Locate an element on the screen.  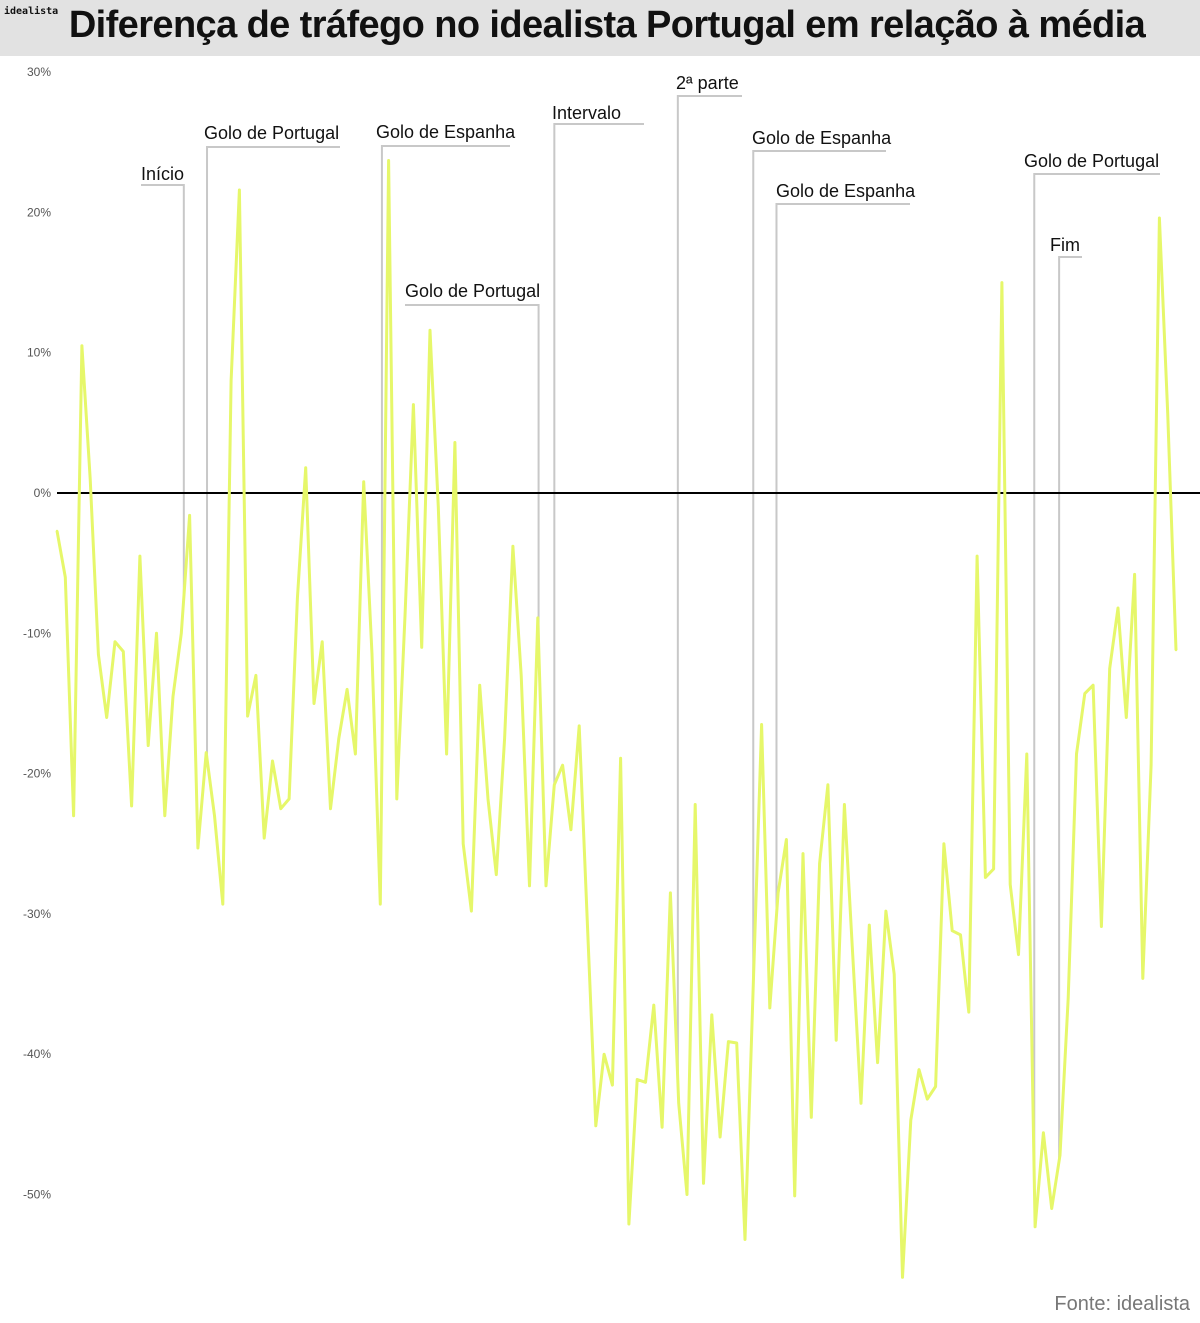
y-tick-label: -20% is located at coordinates (37, 774).